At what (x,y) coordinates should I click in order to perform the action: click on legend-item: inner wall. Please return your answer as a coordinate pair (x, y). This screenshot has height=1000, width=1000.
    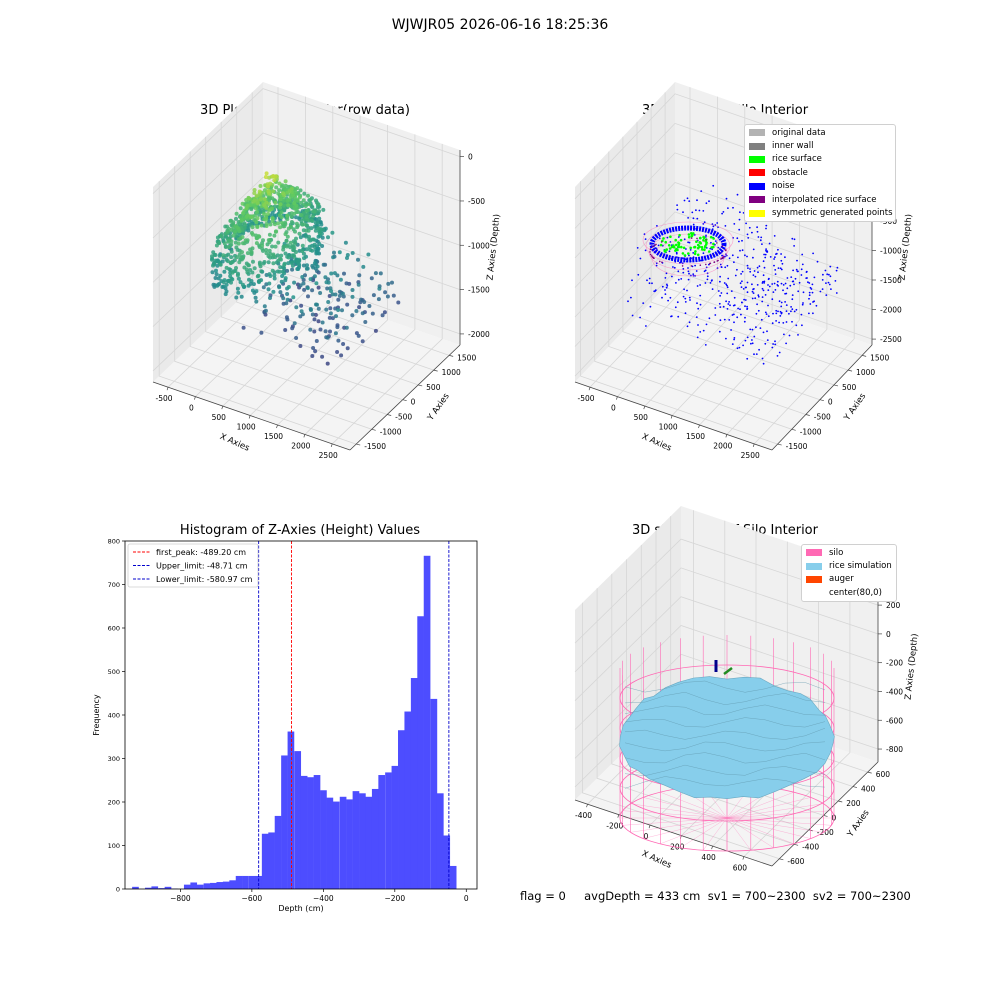
    Looking at the image, I should click on (820, 145).